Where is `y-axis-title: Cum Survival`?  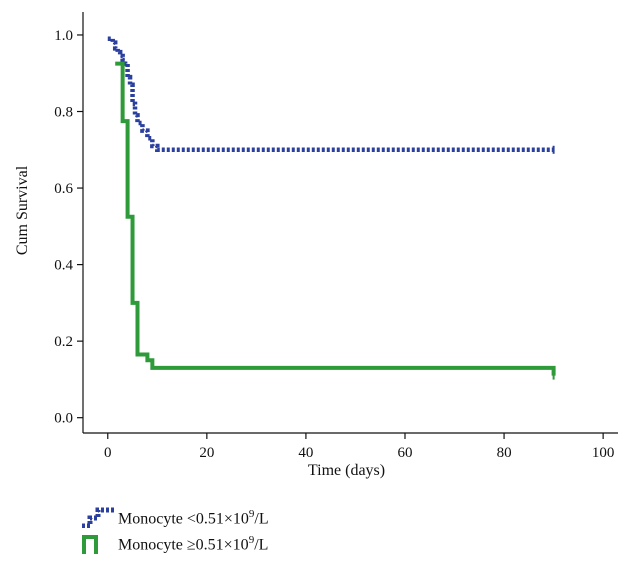 y-axis-title: Cum Survival is located at coordinates (22, 210).